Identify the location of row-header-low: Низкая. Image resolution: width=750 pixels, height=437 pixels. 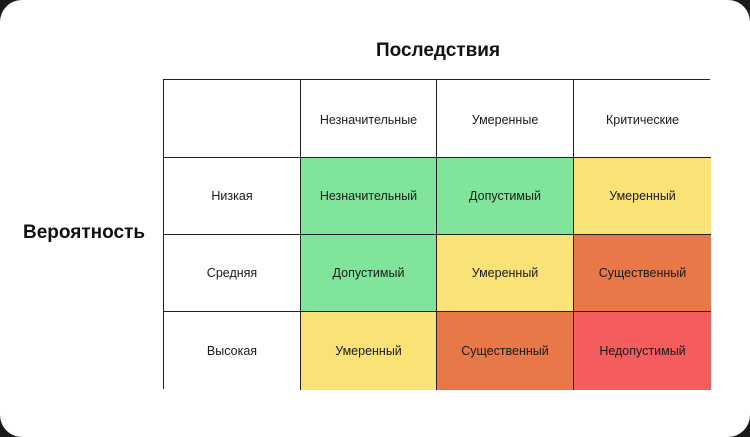
(232, 196).